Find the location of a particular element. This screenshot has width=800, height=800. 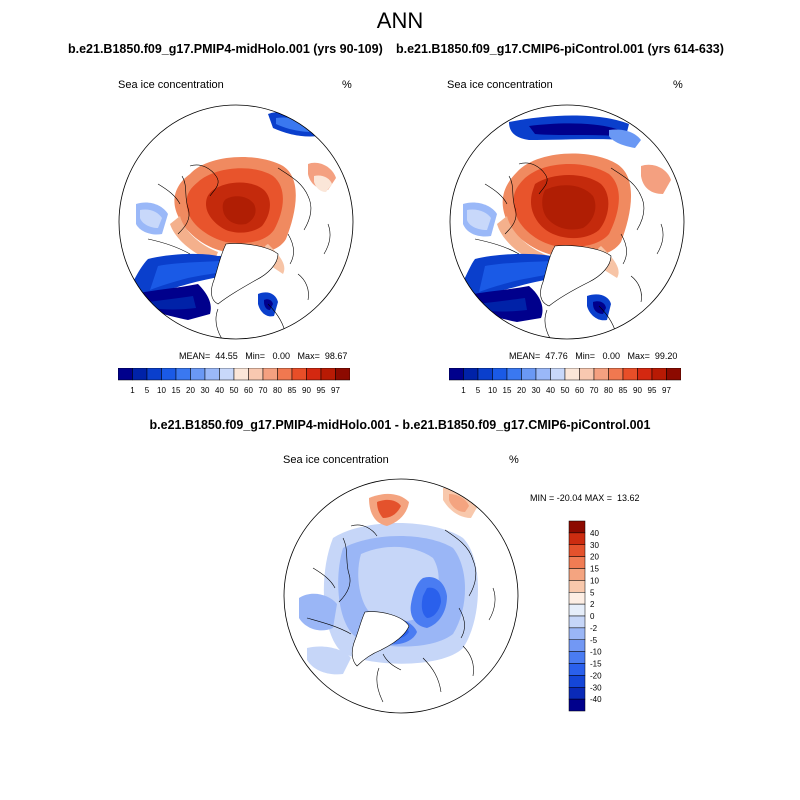

panel-1-colorbar-tick-label: 20 is located at coordinates (190, 390).